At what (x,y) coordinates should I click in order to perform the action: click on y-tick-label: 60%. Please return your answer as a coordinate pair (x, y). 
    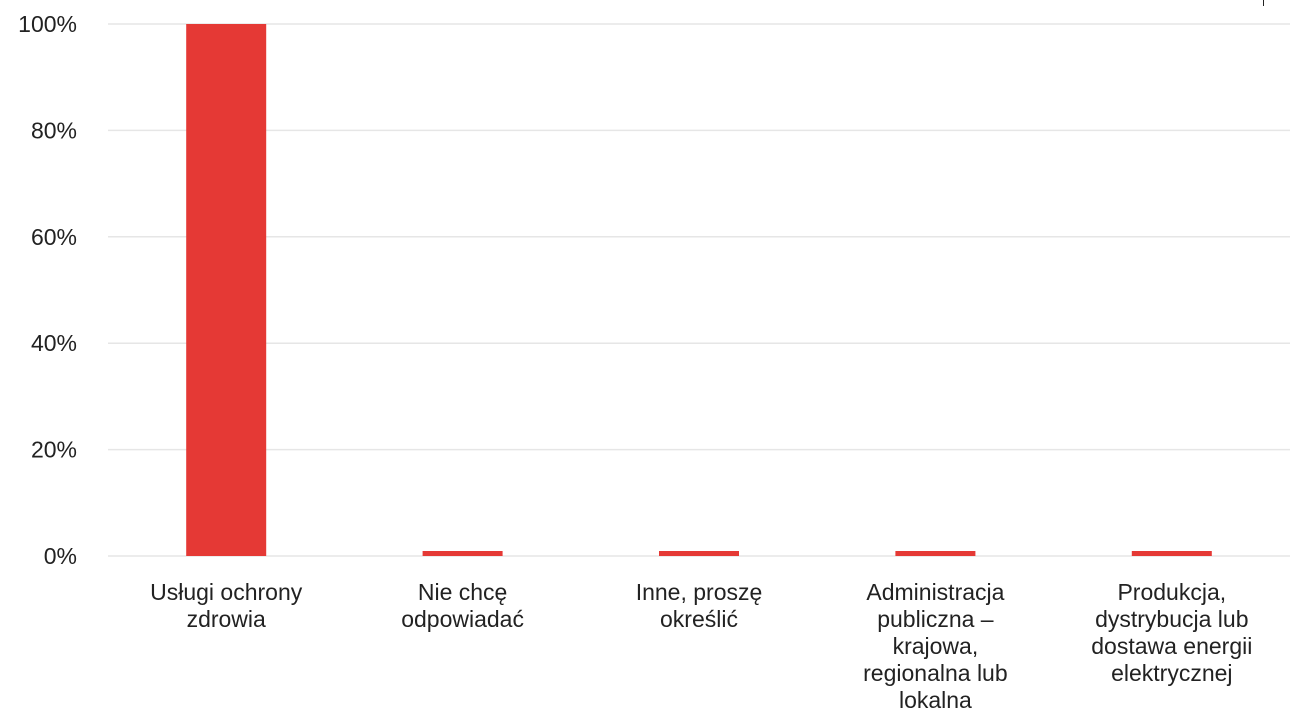
    Looking at the image, I should click on (54, 237).